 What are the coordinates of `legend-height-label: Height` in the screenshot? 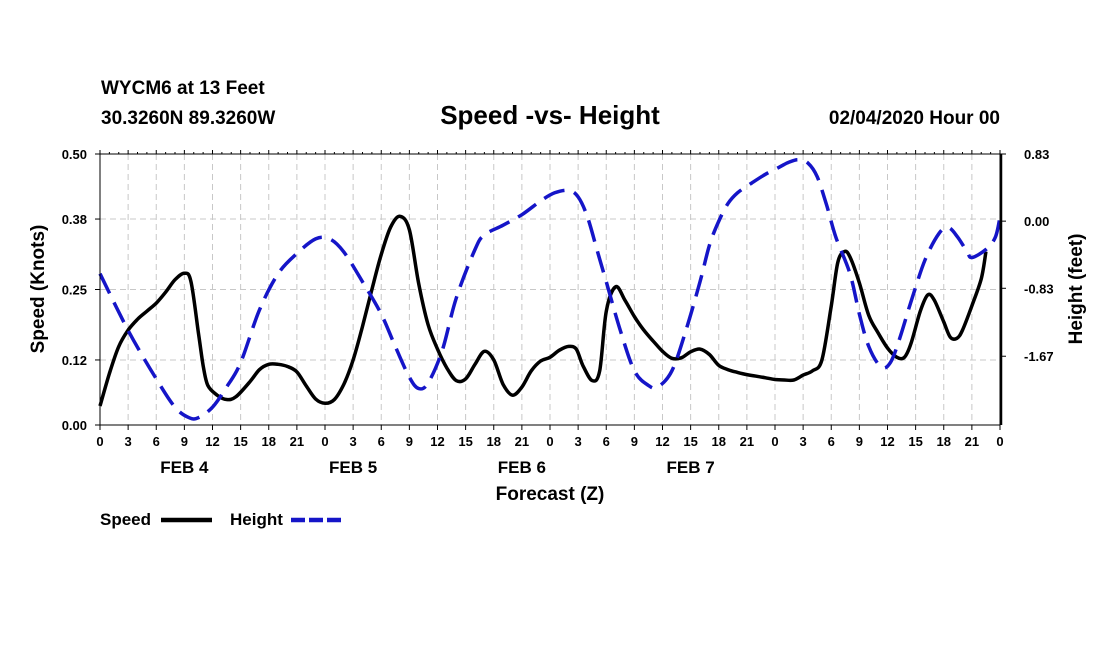 It's located at (256, 519).